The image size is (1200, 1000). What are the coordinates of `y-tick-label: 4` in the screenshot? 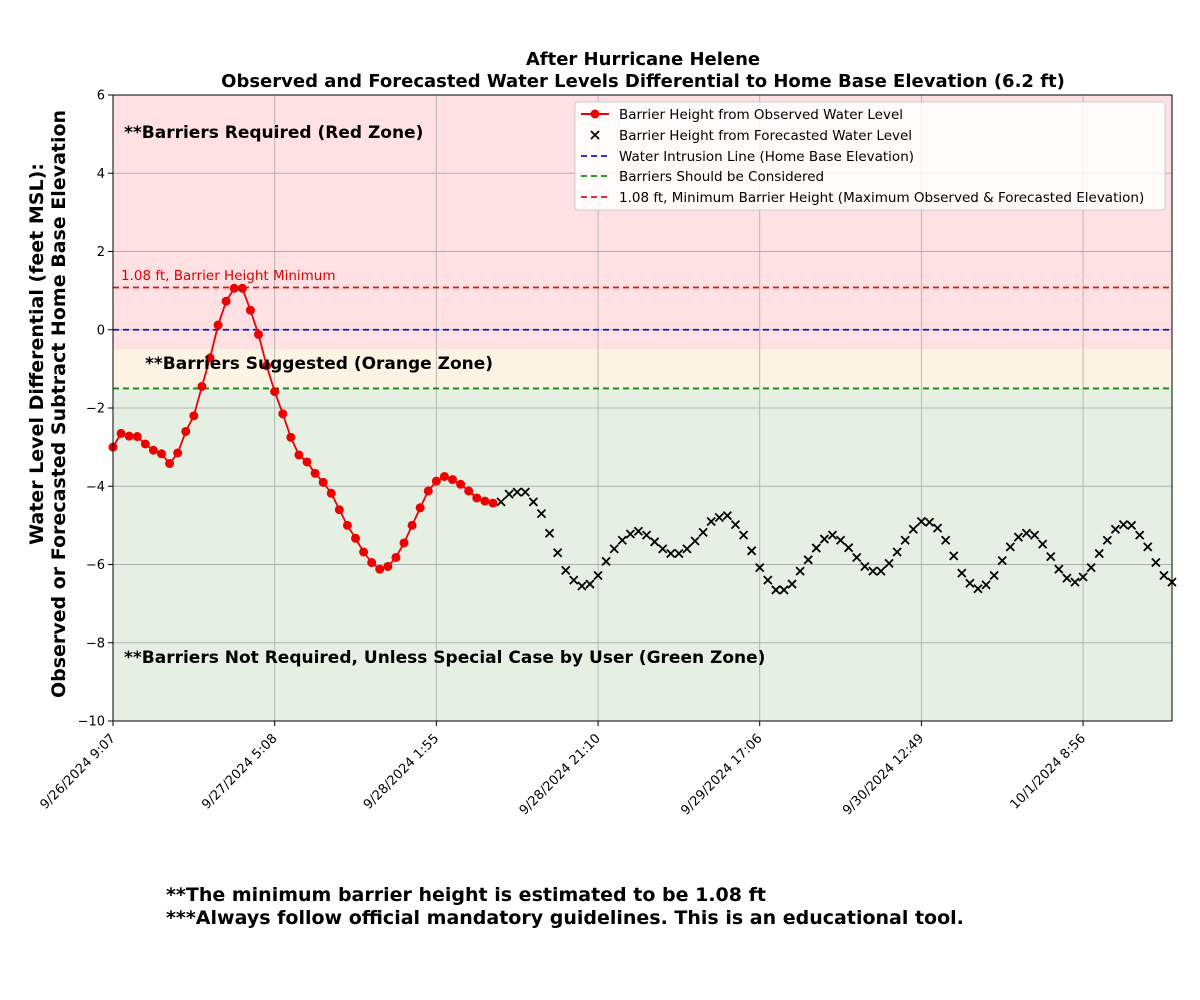 It's located at (101, 174).